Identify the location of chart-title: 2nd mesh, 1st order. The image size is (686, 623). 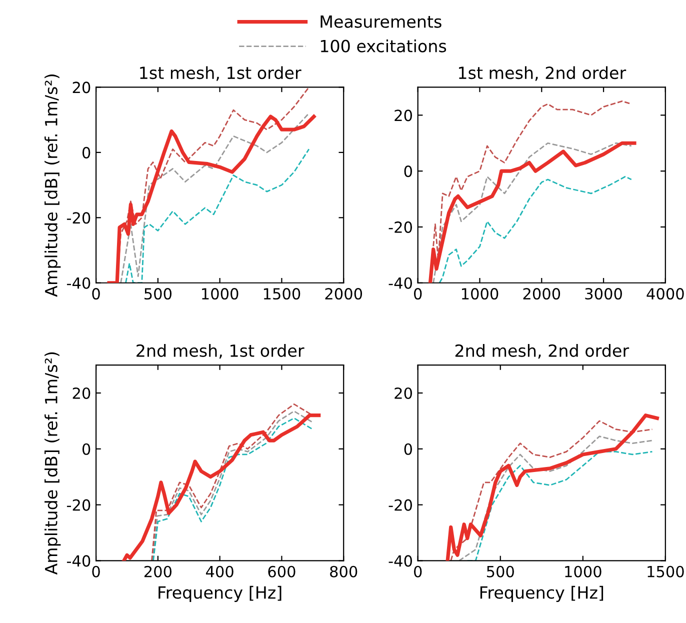
(220, 351).